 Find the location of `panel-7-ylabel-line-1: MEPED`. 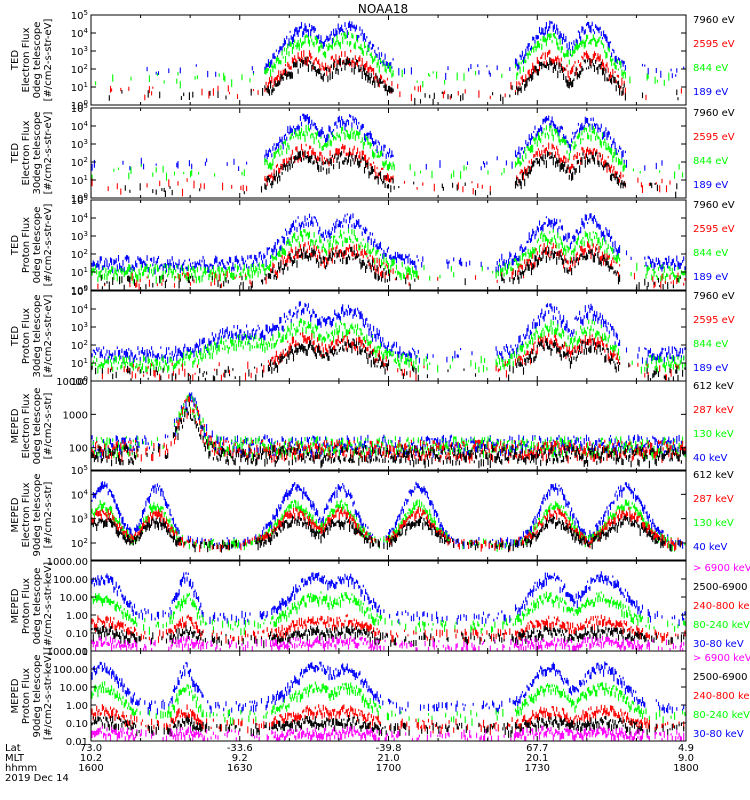

panel-7-ylabel-line-1: MEPED is located at coordinates (15, 605).